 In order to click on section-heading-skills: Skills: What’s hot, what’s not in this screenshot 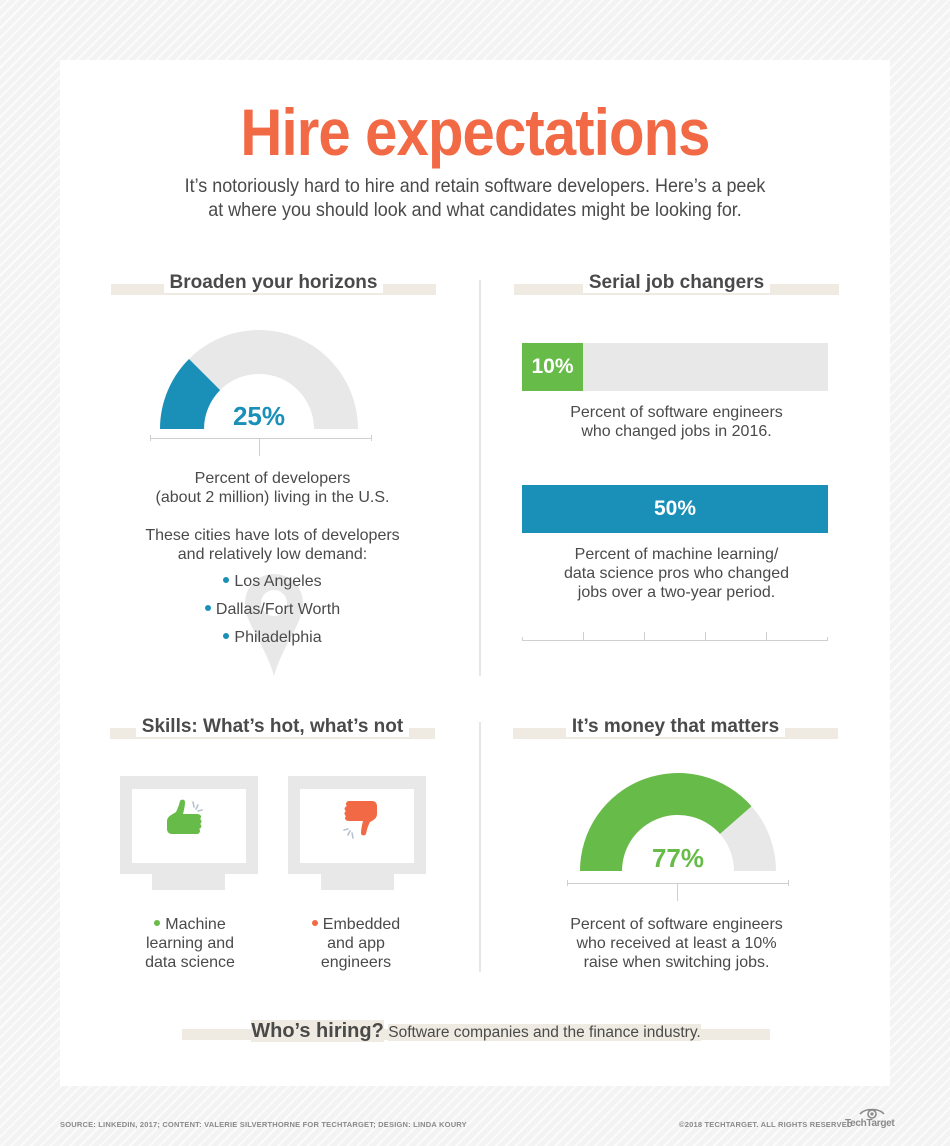, I will do `click(272, 727)`.